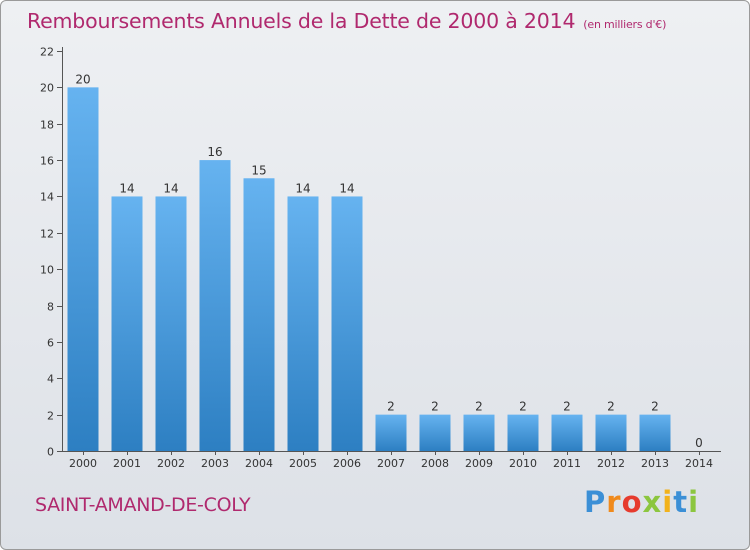  What do you see at coordinates (595, 502) in the screenshot?
I see `logo-letter: P` at bounding box center [595, 502].